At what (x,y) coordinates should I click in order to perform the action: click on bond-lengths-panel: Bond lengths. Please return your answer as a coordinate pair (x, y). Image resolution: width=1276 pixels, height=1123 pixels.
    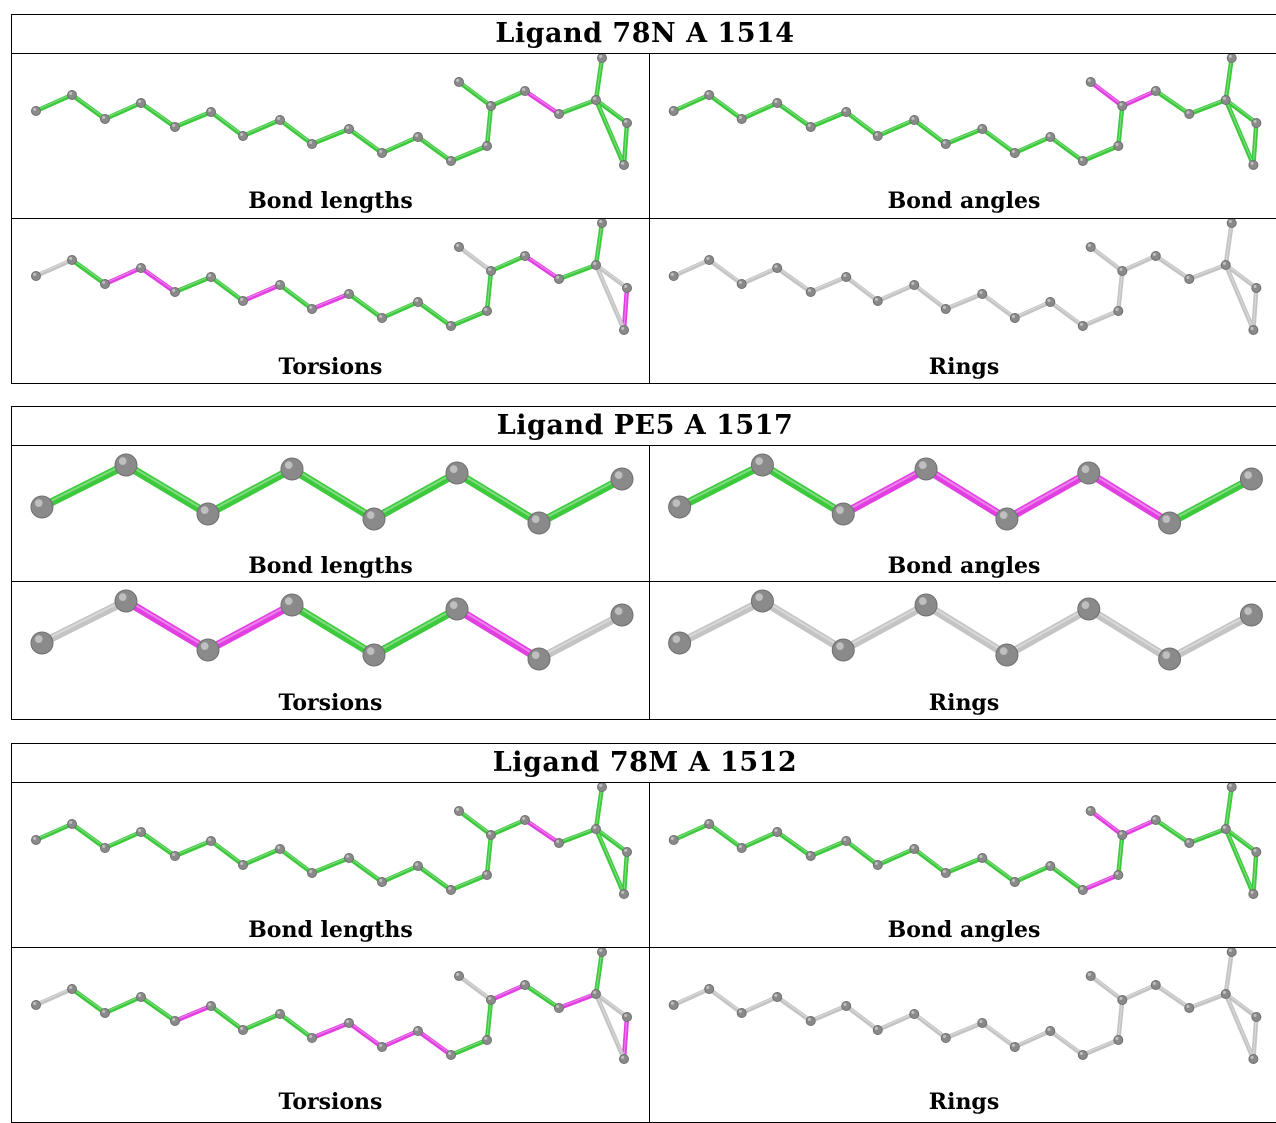
    Looking at the image, I should click on (330, 513).